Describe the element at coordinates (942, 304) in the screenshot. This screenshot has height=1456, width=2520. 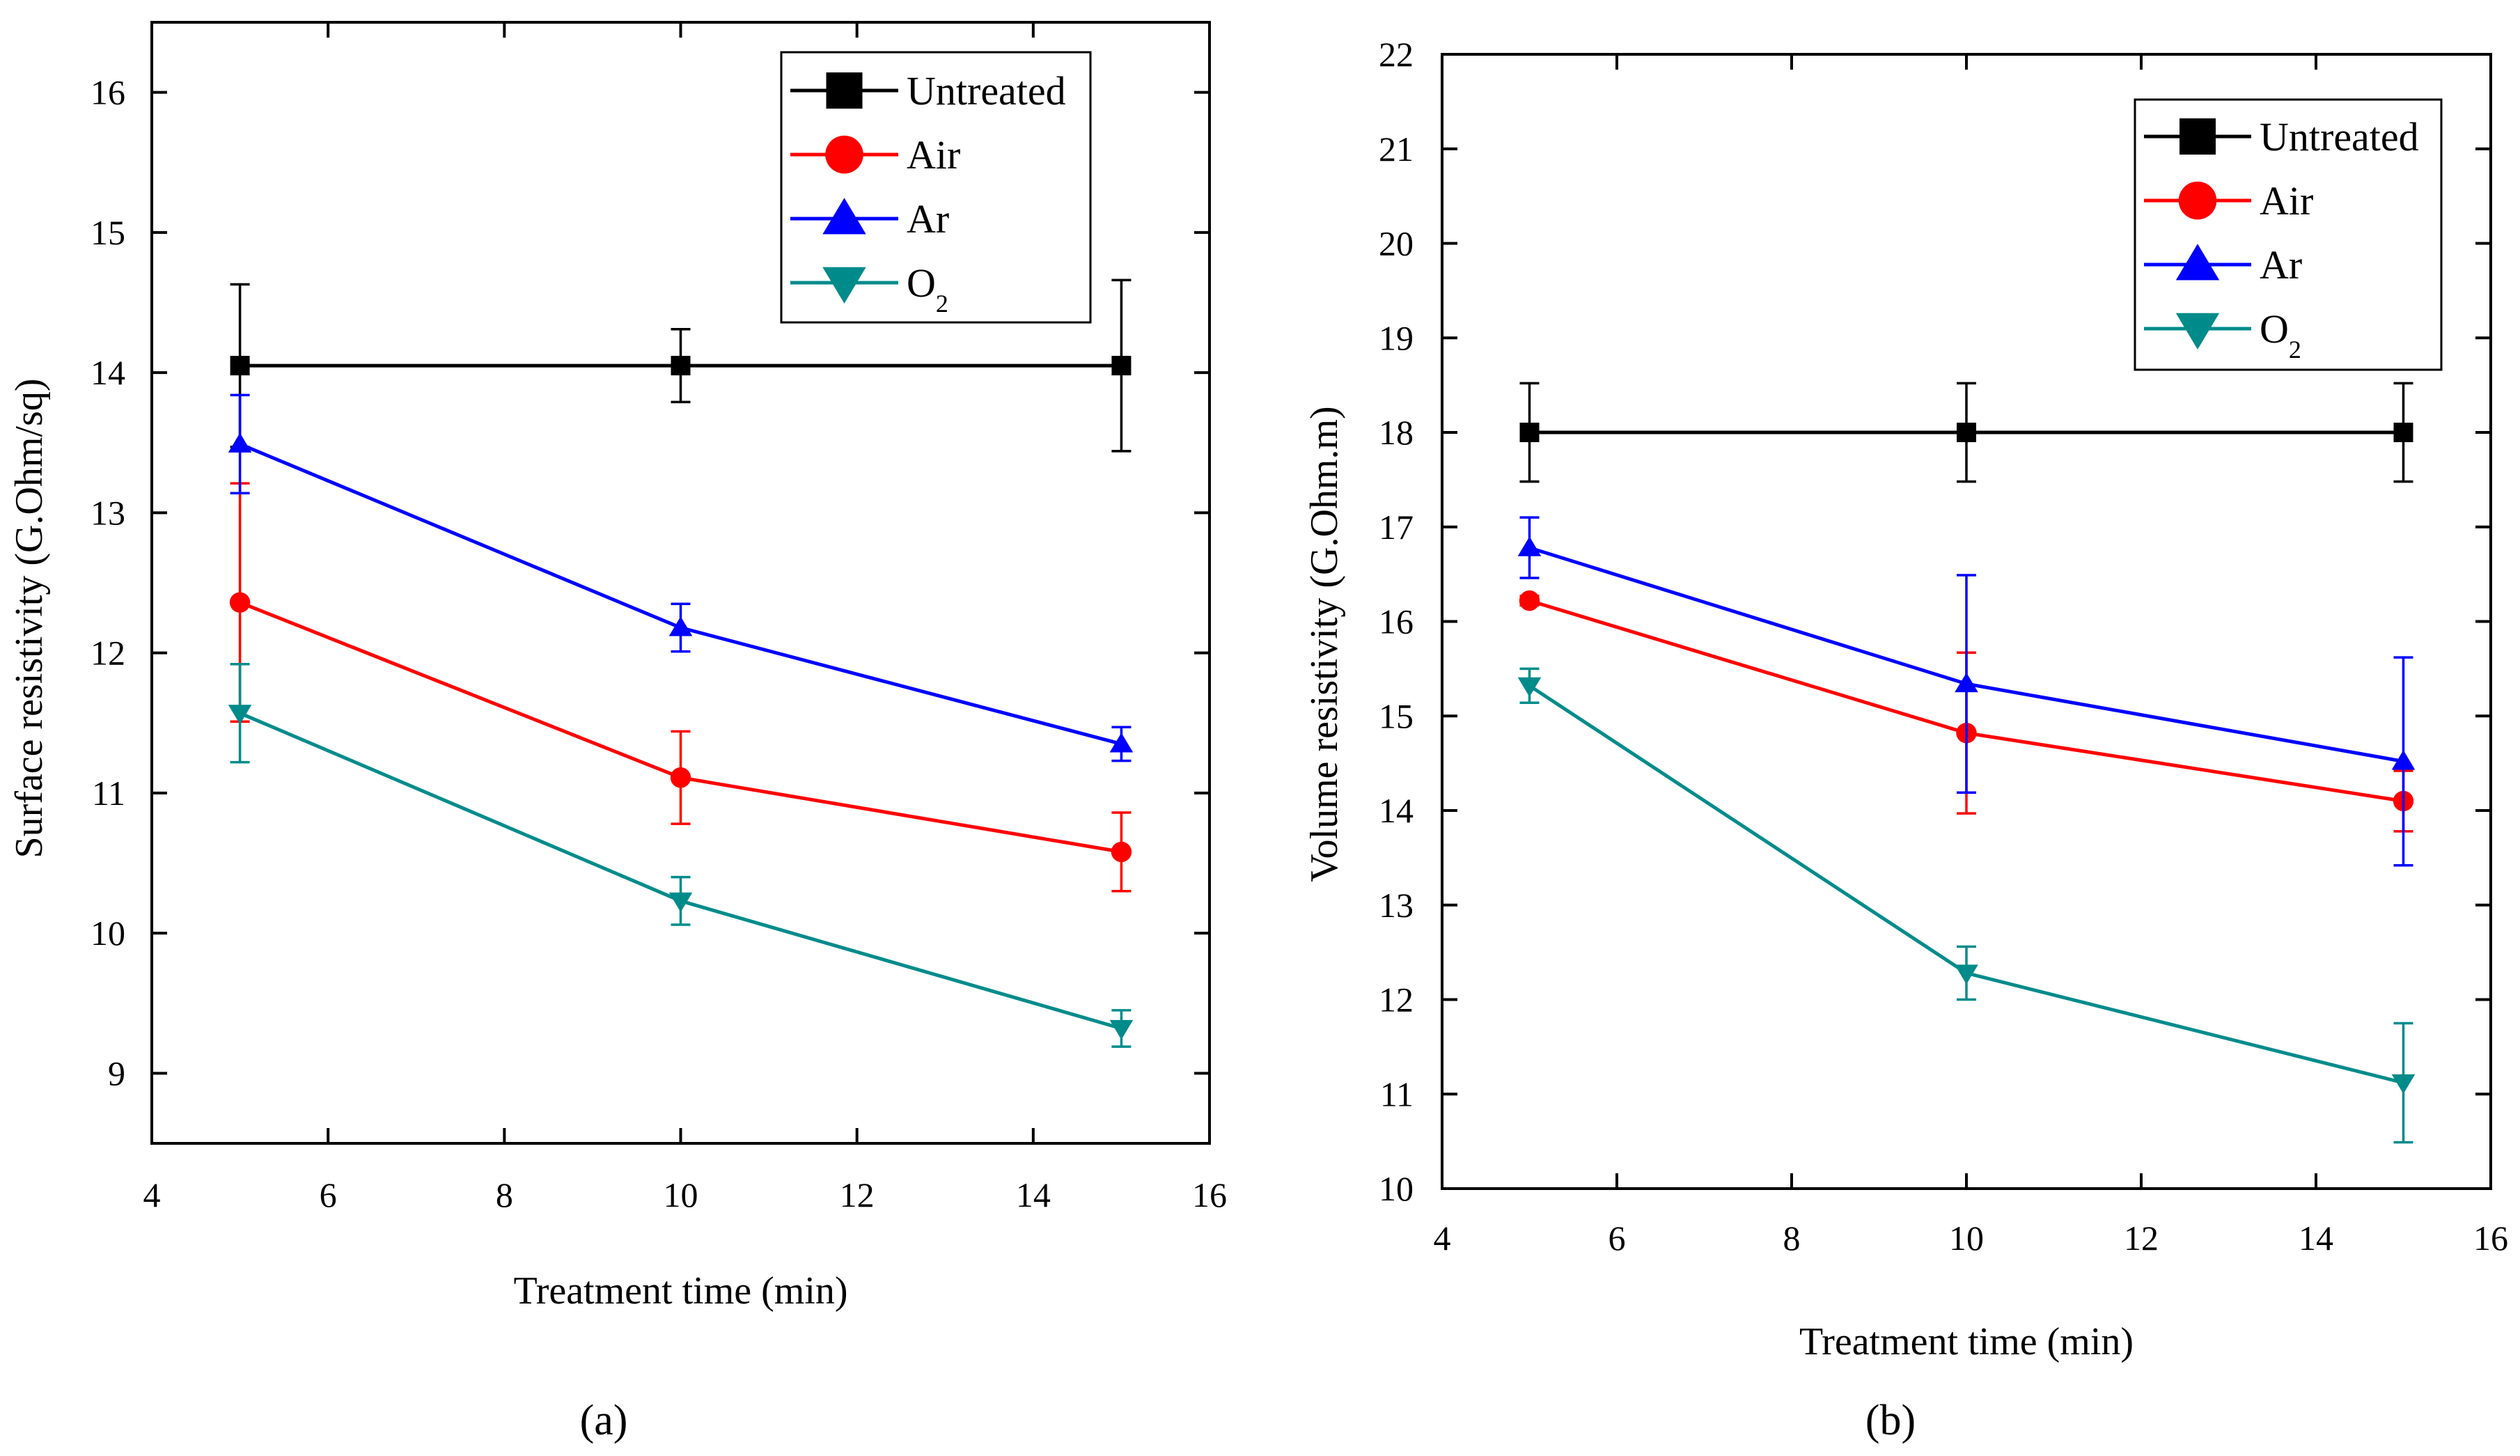
I see `legend-subscript: 2` at that location.